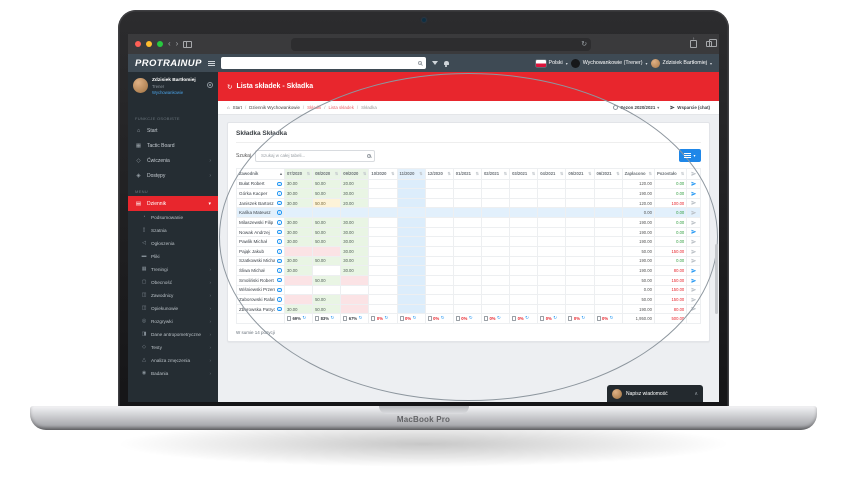  What do you see at coordinates (168, 63) in the screenshot?
I see `app-logo: PROTRAINUP` at bounding box center [168, 63].